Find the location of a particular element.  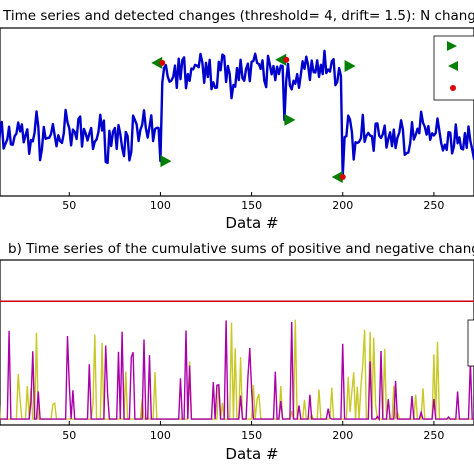

chart-1-legend is located at coordinates (453, 68).